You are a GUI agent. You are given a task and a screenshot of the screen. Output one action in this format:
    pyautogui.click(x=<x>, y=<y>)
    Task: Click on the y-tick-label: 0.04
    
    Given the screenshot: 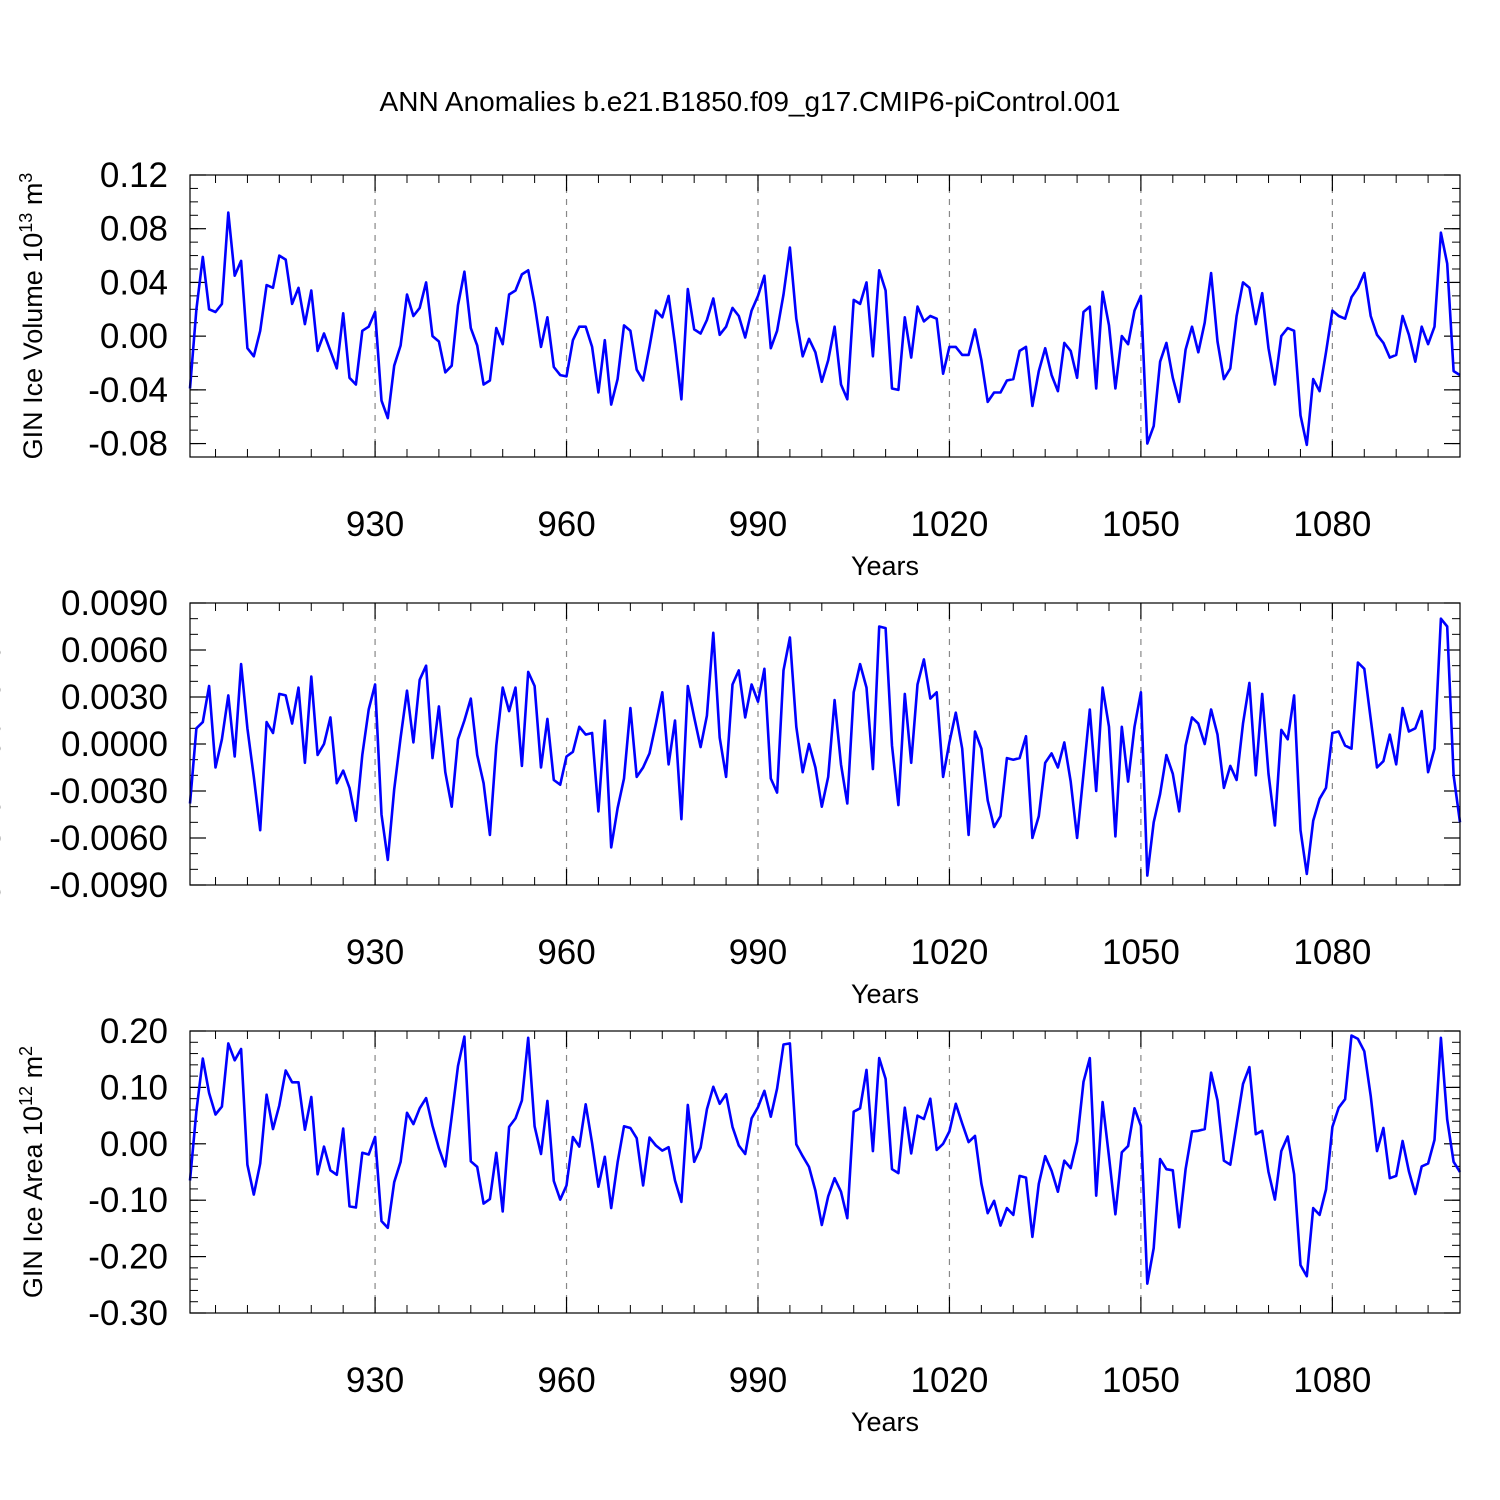 What is the action you would take?
    pyautogui.click(x=134, y=282)
    